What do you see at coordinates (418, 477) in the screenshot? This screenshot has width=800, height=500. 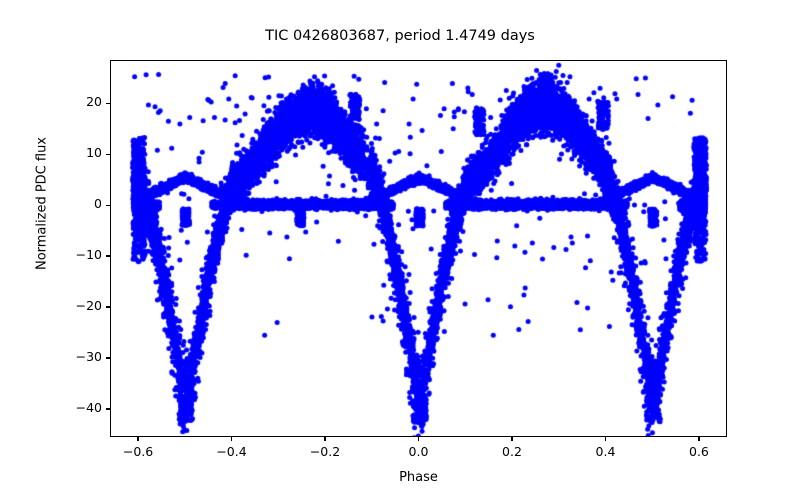 I see `x-axis-label: Phase` at bounding box center [418, 477].